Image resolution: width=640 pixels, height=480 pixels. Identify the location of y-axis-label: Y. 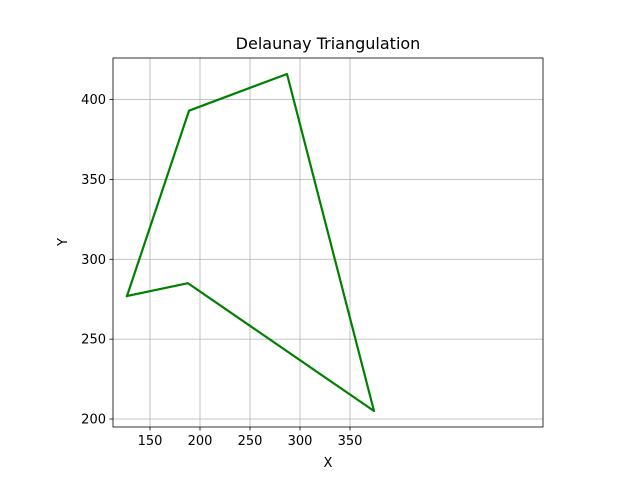
(63, 242).